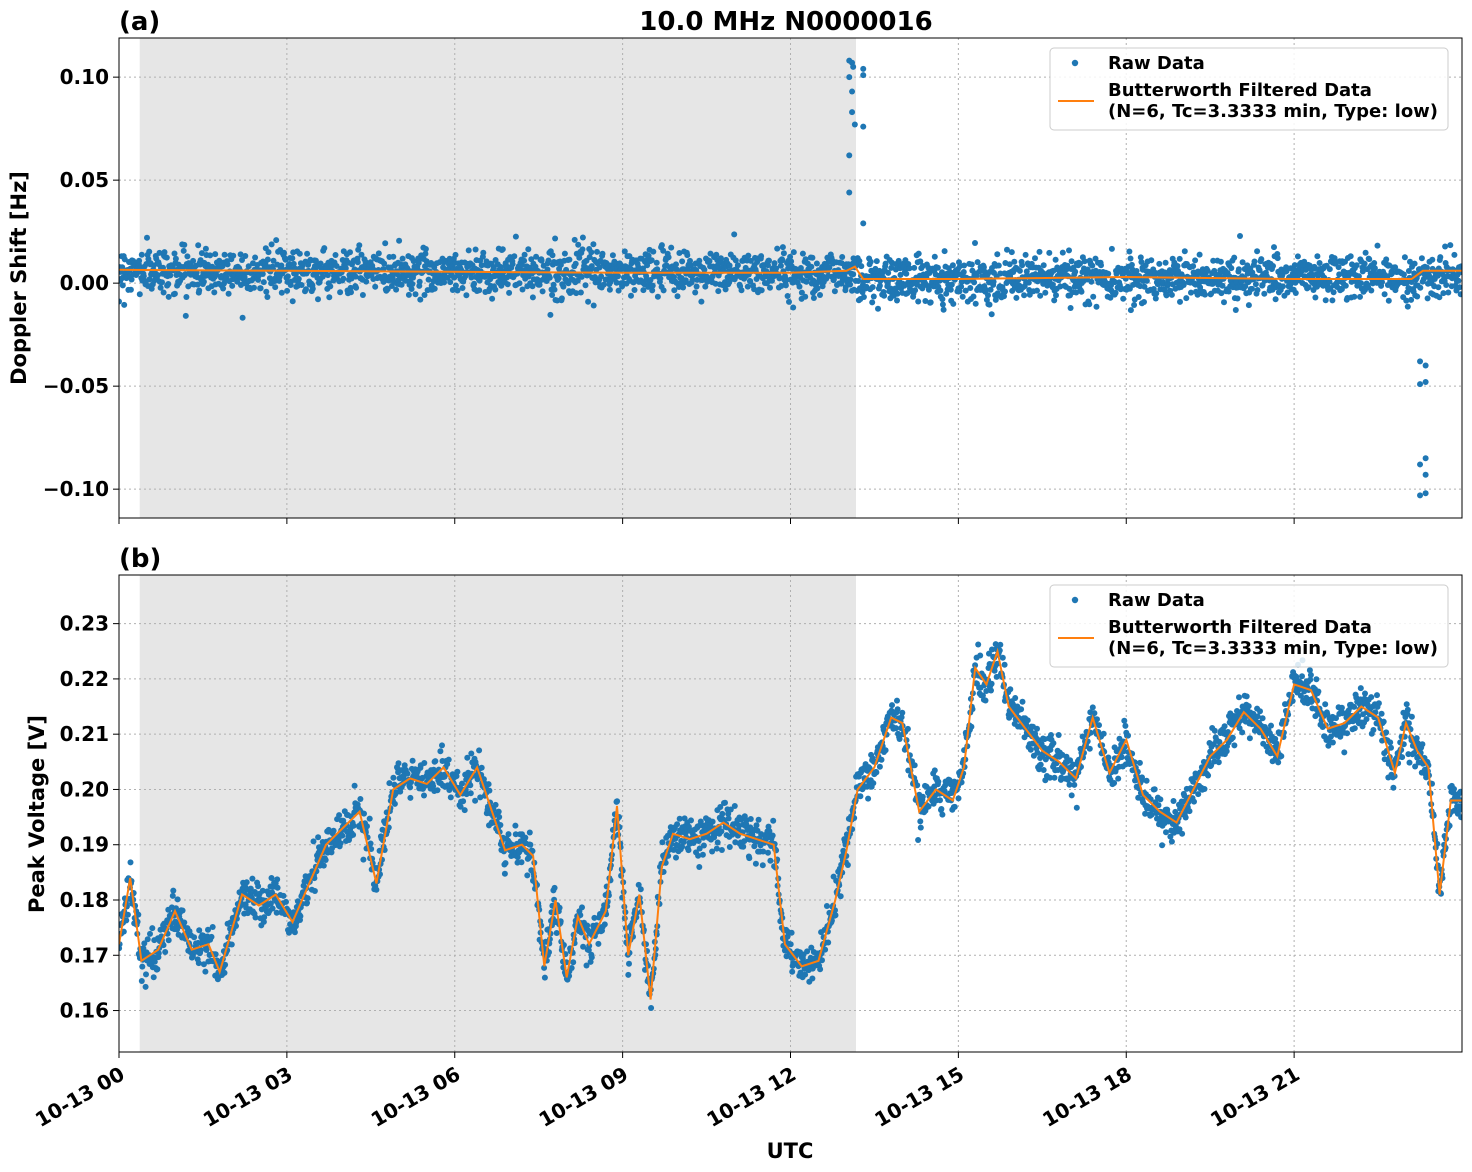  Describe the element at coordinates (1249, 89) in the screenshot. I see `doppler-legend-box` at that location.